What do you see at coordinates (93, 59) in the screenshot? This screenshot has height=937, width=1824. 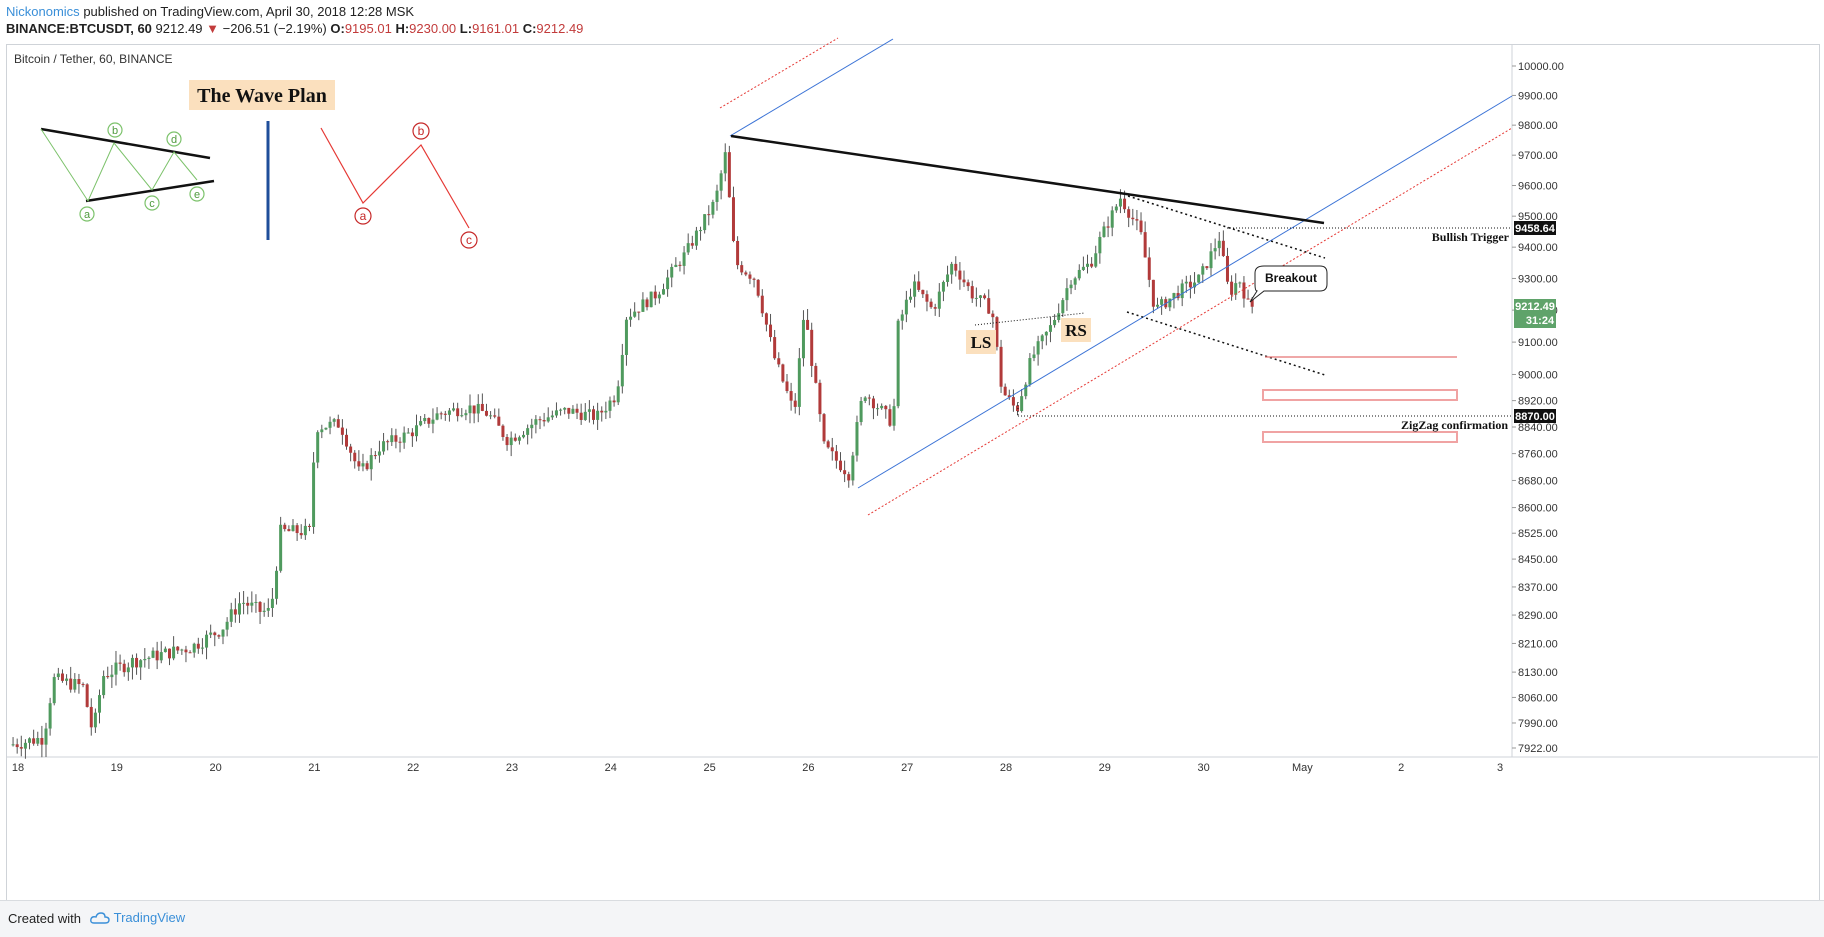 I see `chart-title: Bitcoin / Tether, 60, BINANCE` at bounding box center [93, 59].